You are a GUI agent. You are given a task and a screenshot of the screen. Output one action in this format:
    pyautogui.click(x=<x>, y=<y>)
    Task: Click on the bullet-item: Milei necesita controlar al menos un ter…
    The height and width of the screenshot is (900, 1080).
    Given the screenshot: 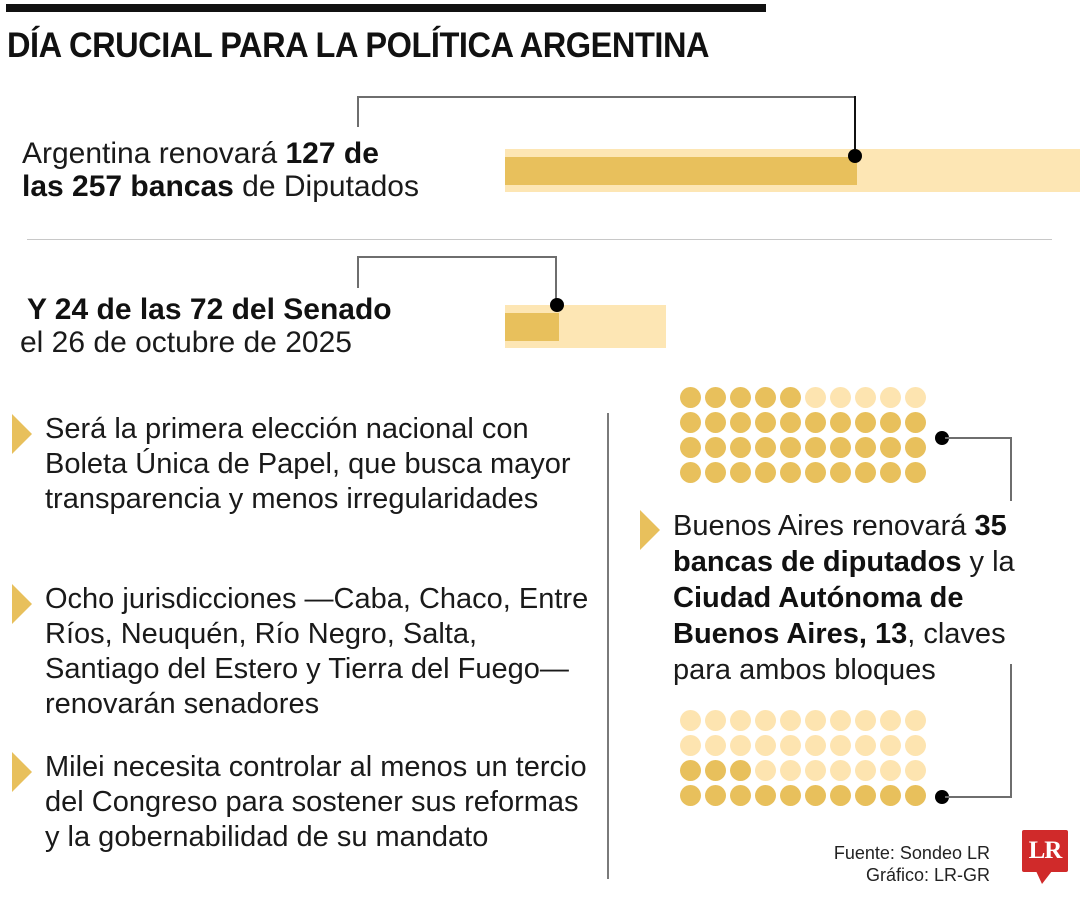 What is the action you would take?
    pyautogui.click(x=302, y=802)
    